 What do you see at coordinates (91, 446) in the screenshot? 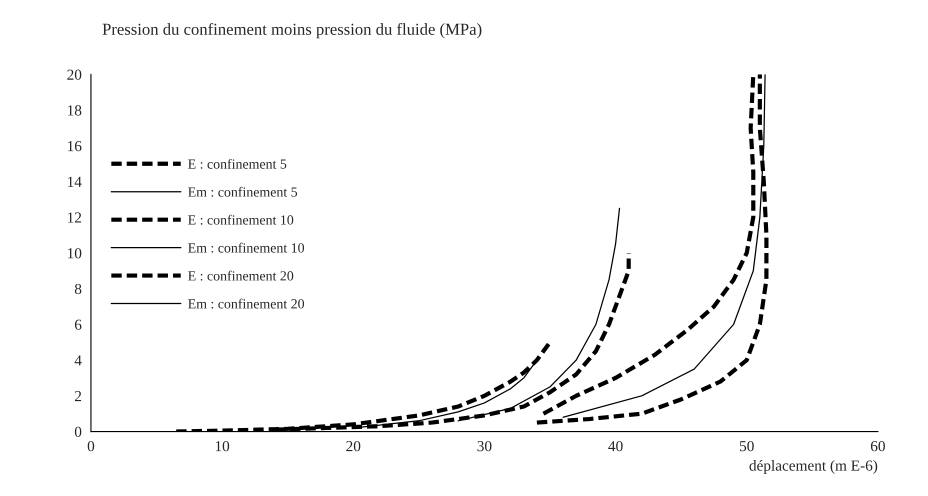
I see `x-tick-label: 0` at bounding box center [91, 446].